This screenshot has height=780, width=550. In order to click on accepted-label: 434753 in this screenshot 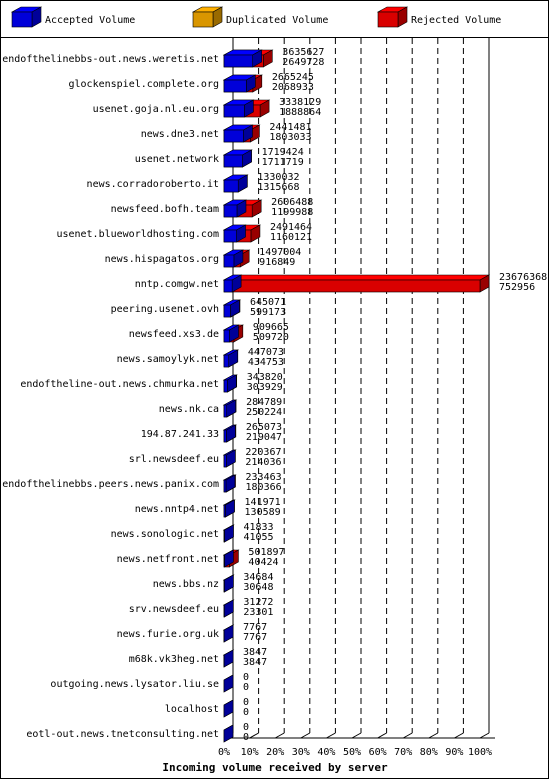, I will do `click(266, 362)`.